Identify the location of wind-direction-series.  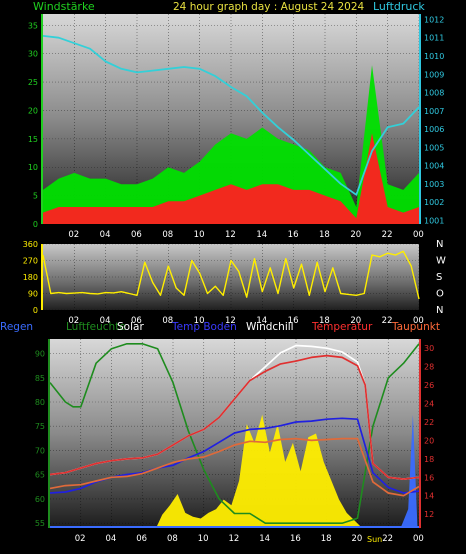
(231, 275).